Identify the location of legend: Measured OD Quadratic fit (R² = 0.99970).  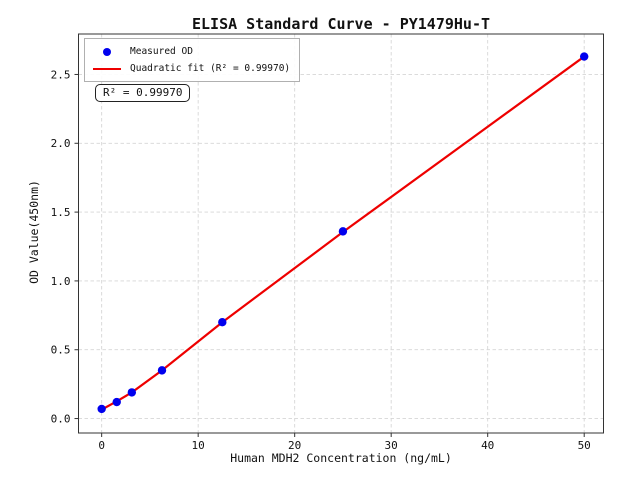
(192, 60).